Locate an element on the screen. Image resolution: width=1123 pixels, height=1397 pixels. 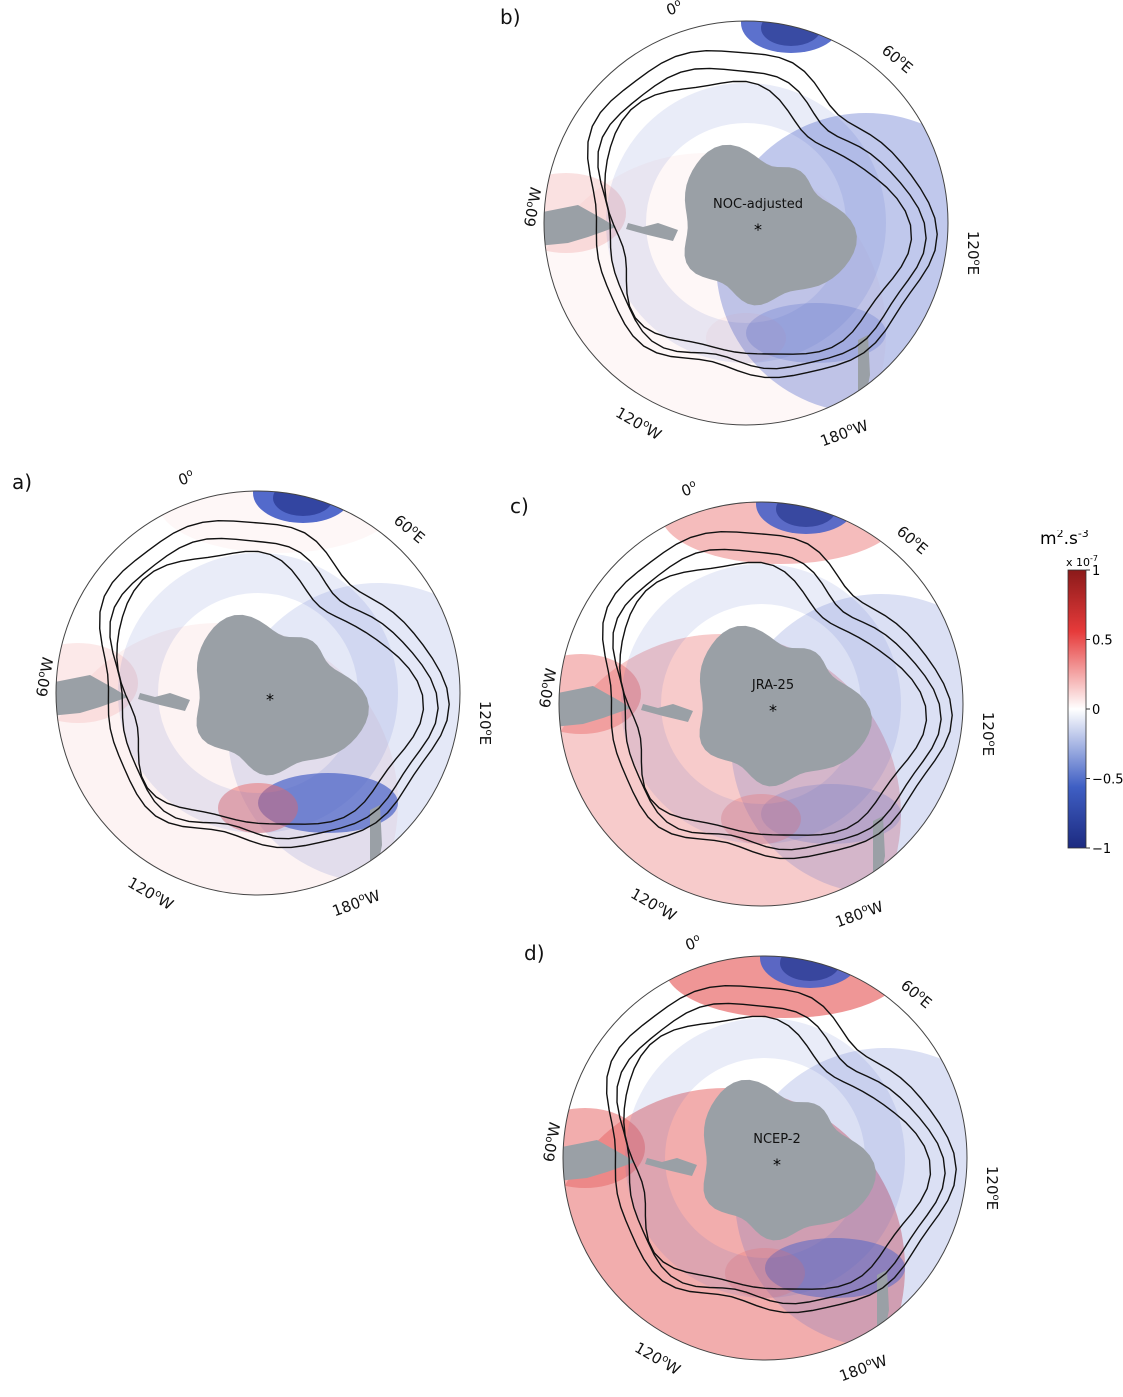
polar-map-a: * 0o 60oE 120oE 60oW 120oW 180oW is located at coordinates (263, 696).